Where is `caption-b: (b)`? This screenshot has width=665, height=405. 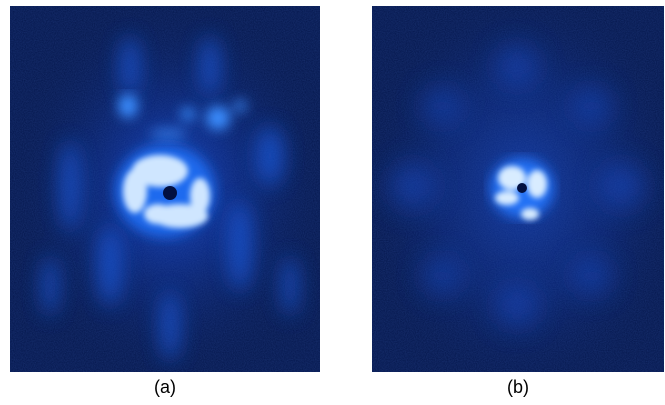
caption-b: (b) is located at coordinates (518, 387).